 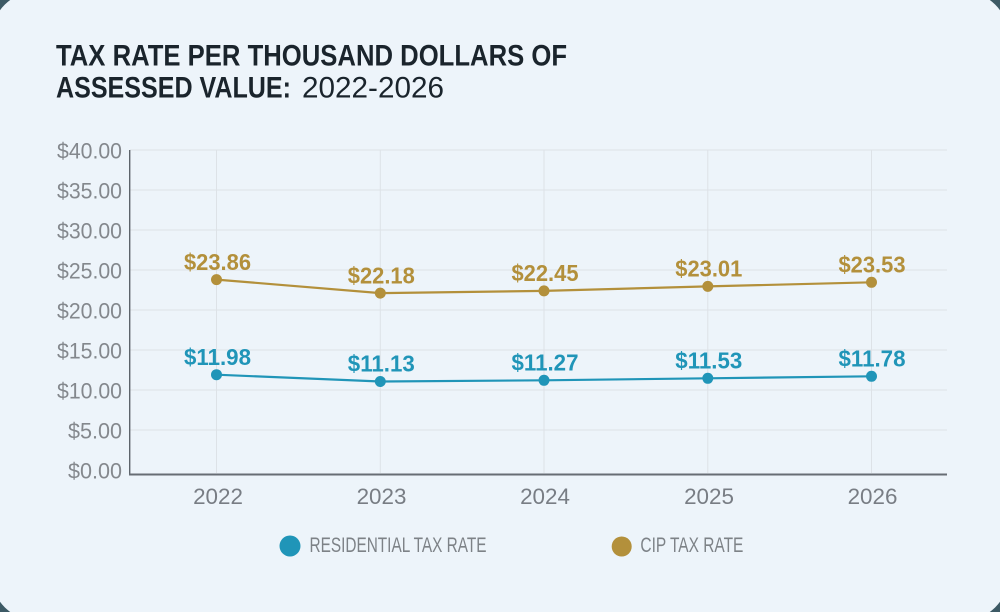 What do you see at coordinates (89, 190) in the screenshot?
I see `svg-text: $35.00` at bounding box center [89, 190].